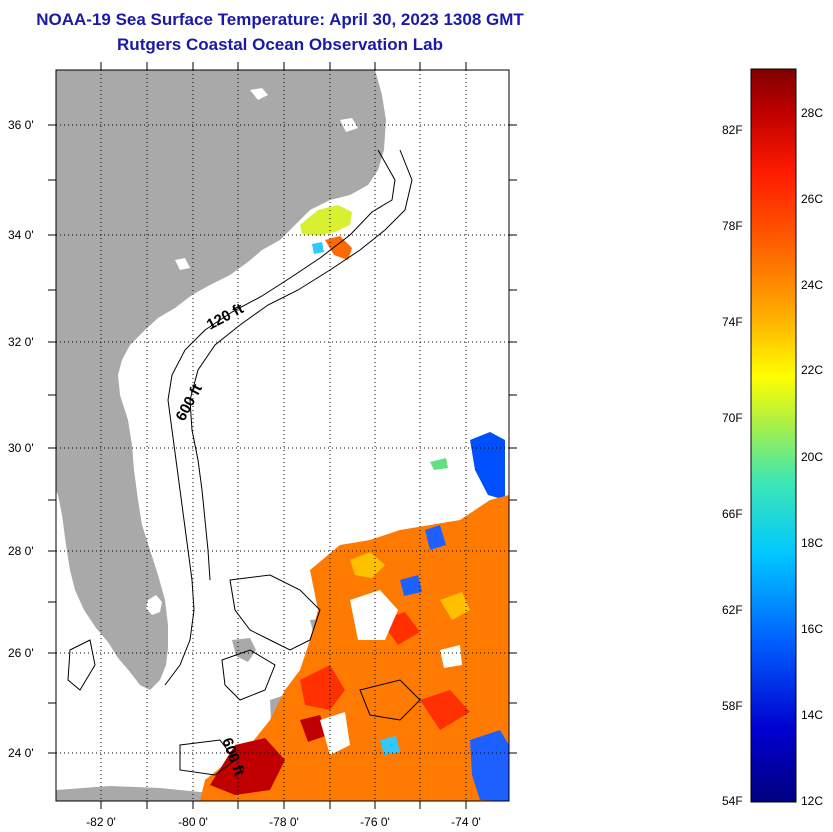  Describe the element at coordinates (21, 653) in the screenshot. I see `lat-label-26: 26 0'` at that location.